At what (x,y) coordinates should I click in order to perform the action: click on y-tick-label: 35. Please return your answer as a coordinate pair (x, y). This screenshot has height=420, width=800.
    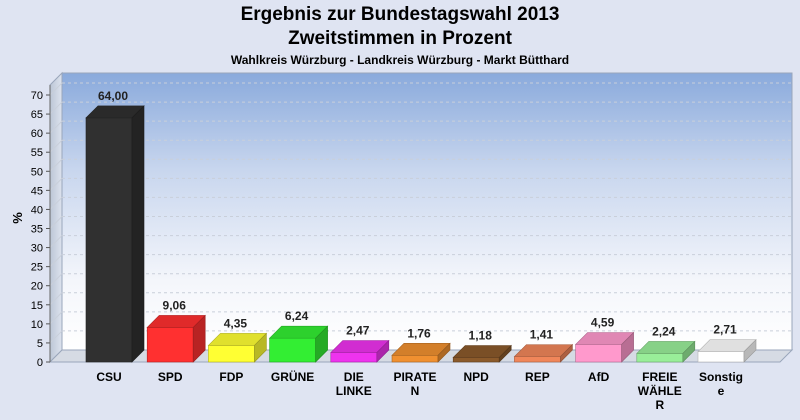
    Looking at the image, I should click on (37, 230).